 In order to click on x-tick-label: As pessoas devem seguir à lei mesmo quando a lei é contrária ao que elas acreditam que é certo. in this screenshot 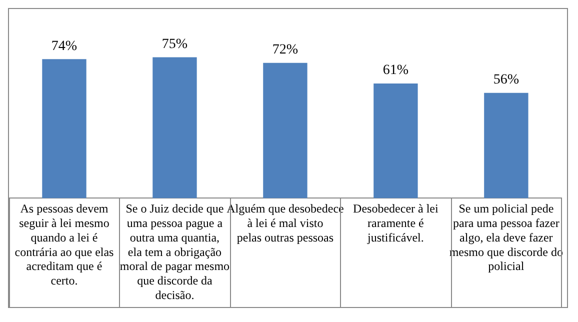, I will do `click(64, 245)`.